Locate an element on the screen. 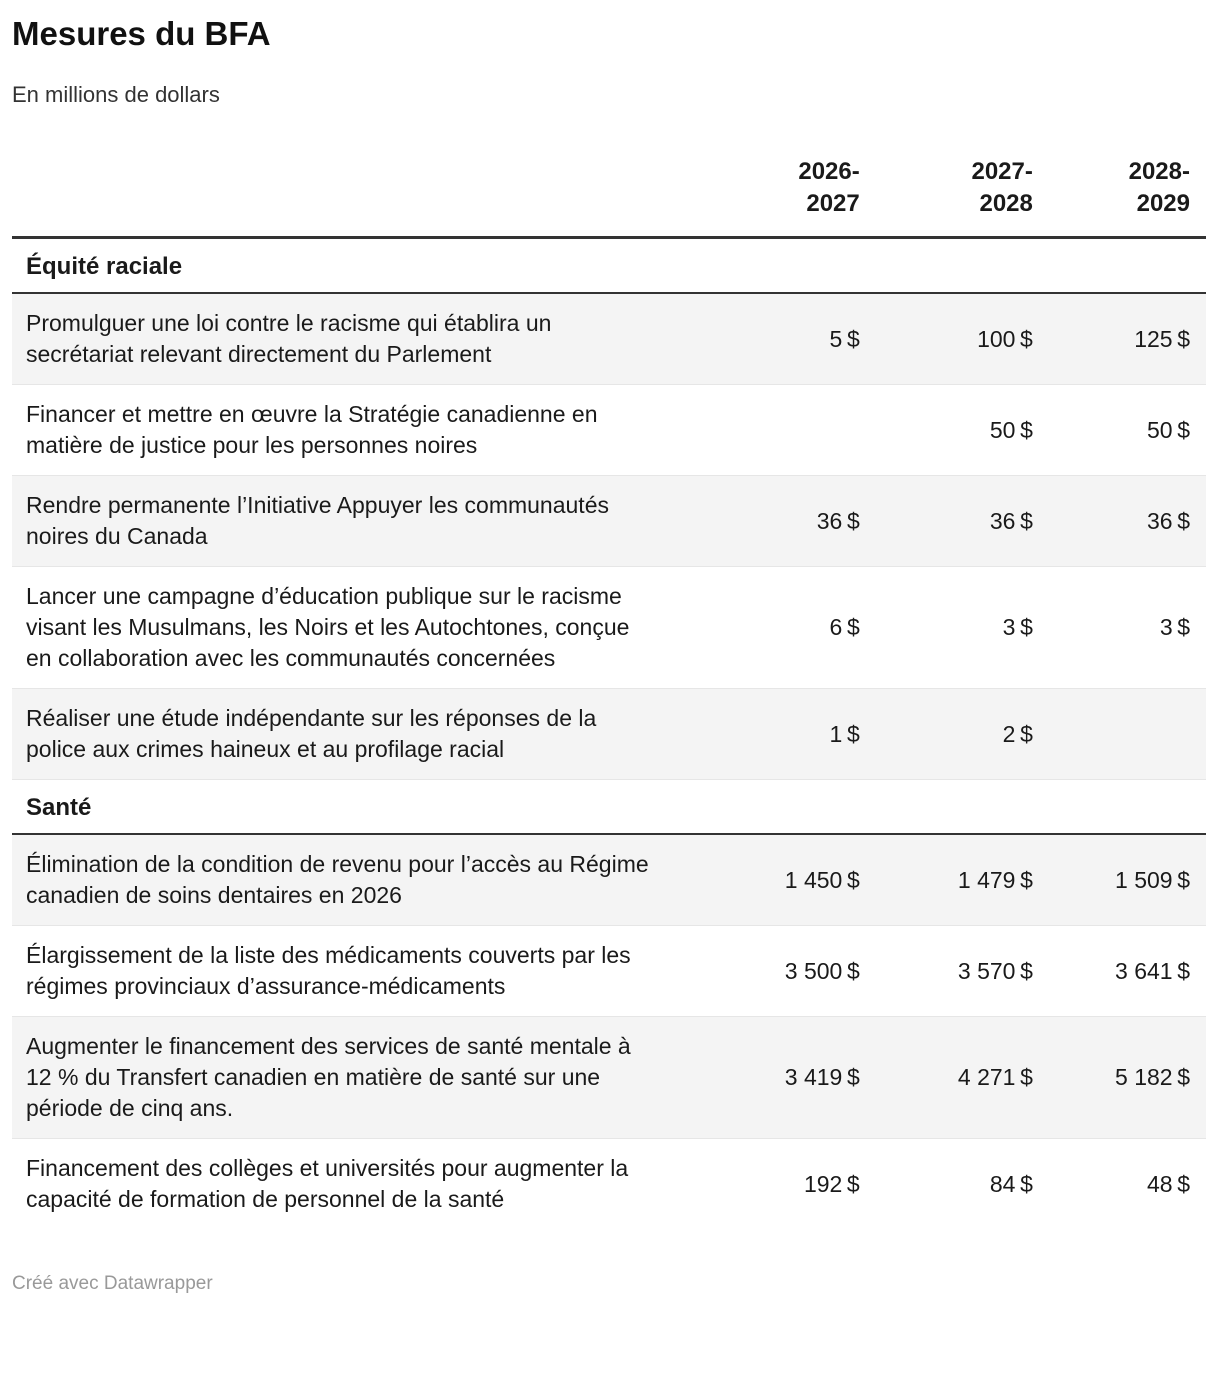 Image resolution: width=1220 pixels, height=1382 pixels. row-value: 192 $ is located at coordinates (773, 1184).